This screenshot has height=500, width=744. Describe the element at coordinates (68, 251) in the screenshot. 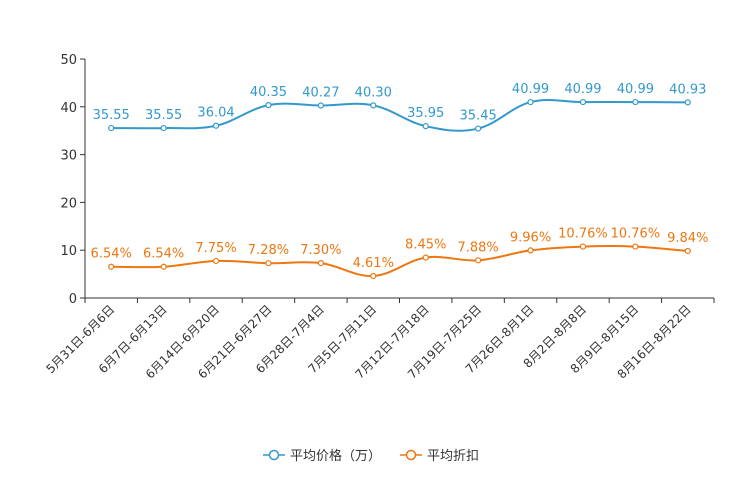

I see `y-tick-label: 10` at that location.